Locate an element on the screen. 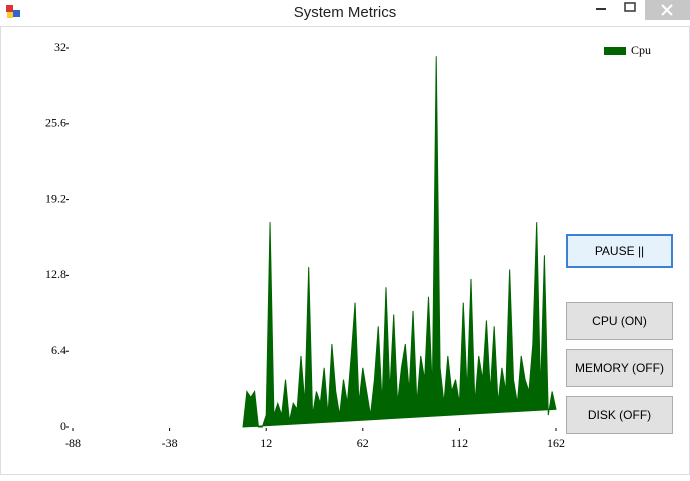 This screenshot has height=481, width=690. x-tick-label: 62 is located at coordinates (363, 443).